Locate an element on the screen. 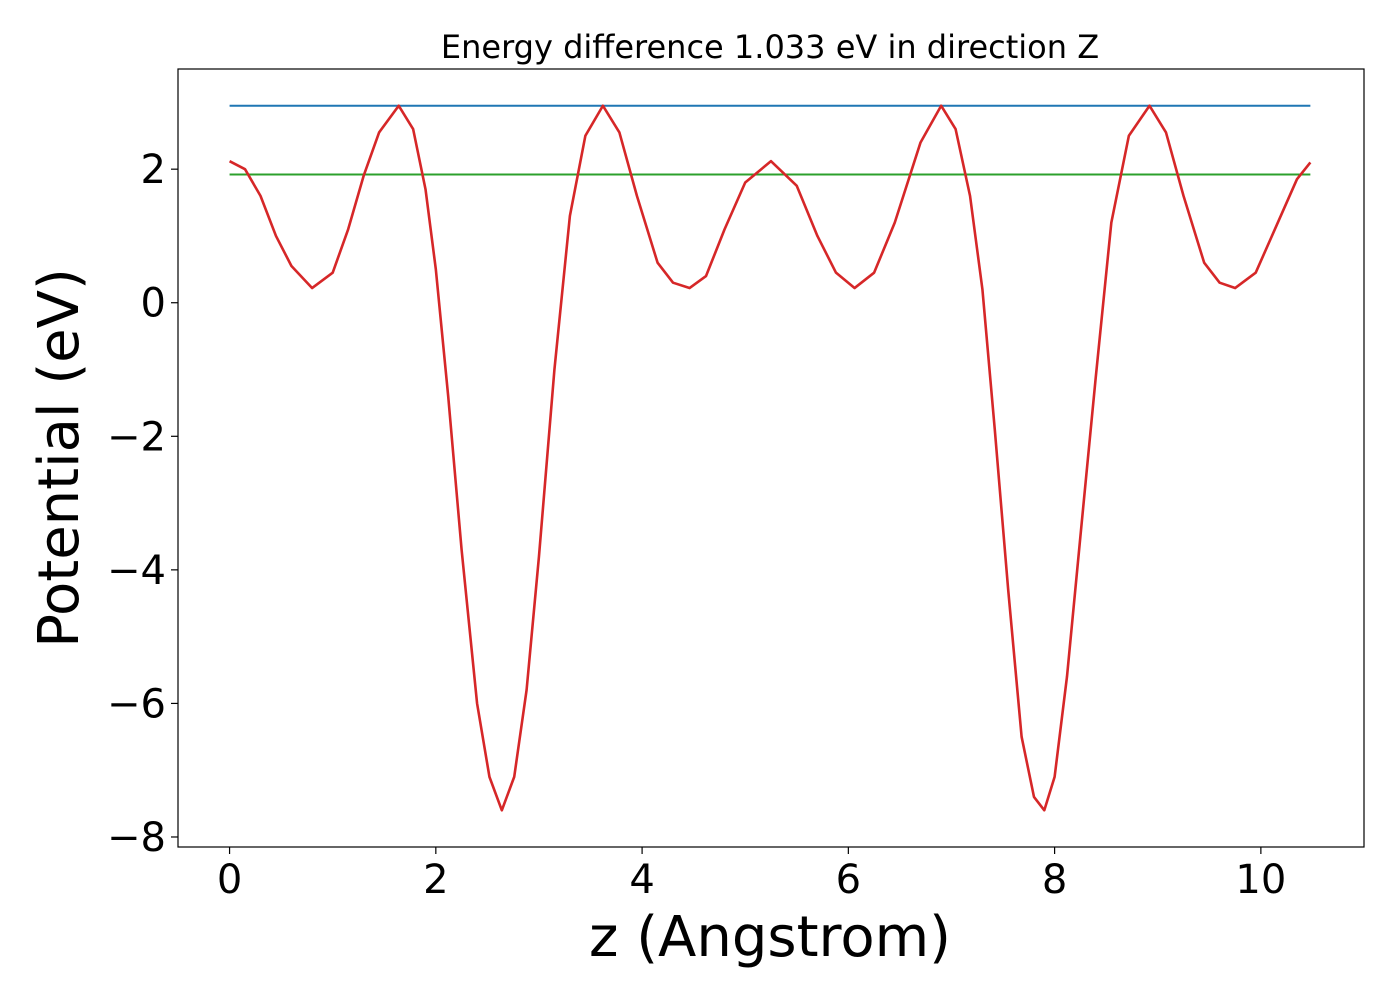 This screenshot has height=1000, width=1400. y-tick-label: −6 is located at coordinates (136, 704).